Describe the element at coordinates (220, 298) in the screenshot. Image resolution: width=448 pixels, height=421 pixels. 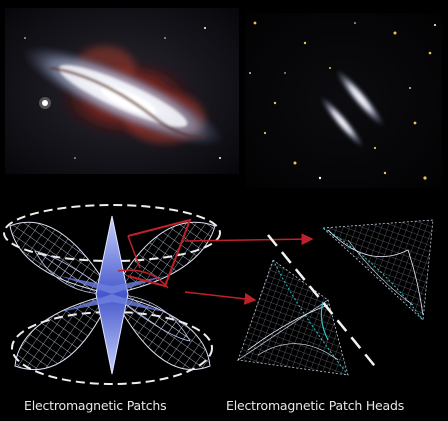
I see `arrow-lower` at that location.